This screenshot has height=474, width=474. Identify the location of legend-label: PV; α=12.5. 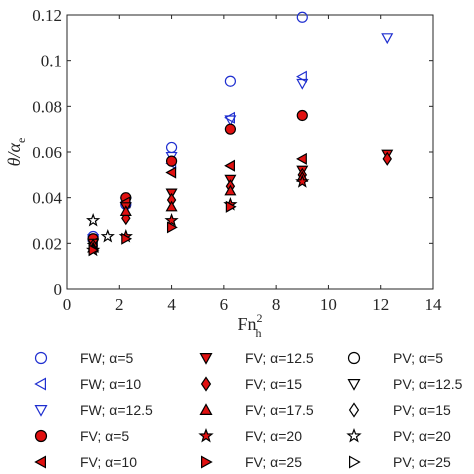
(428, 384).